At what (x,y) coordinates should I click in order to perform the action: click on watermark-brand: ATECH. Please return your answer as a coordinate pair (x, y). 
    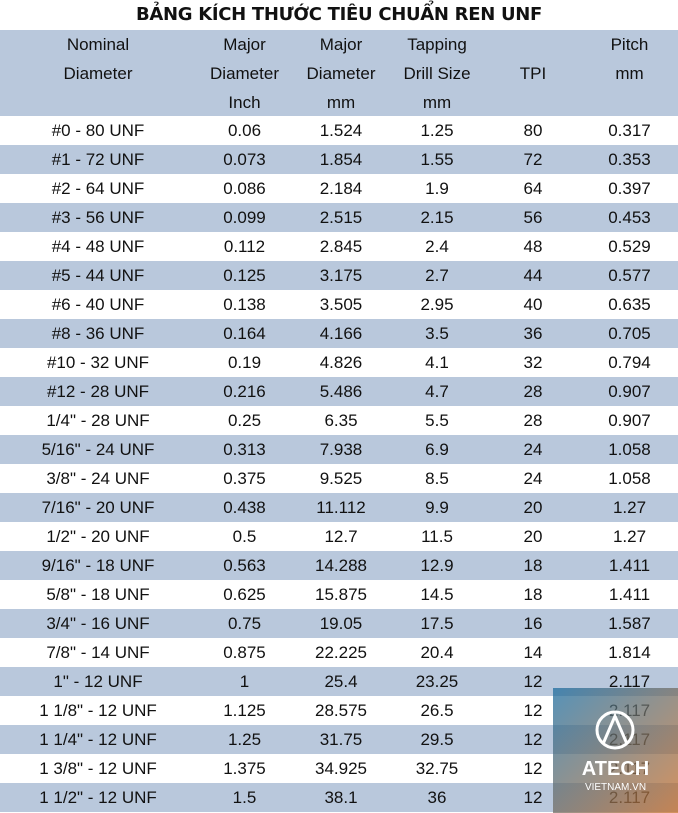
    Looking at the image, I should click on (615, 769).